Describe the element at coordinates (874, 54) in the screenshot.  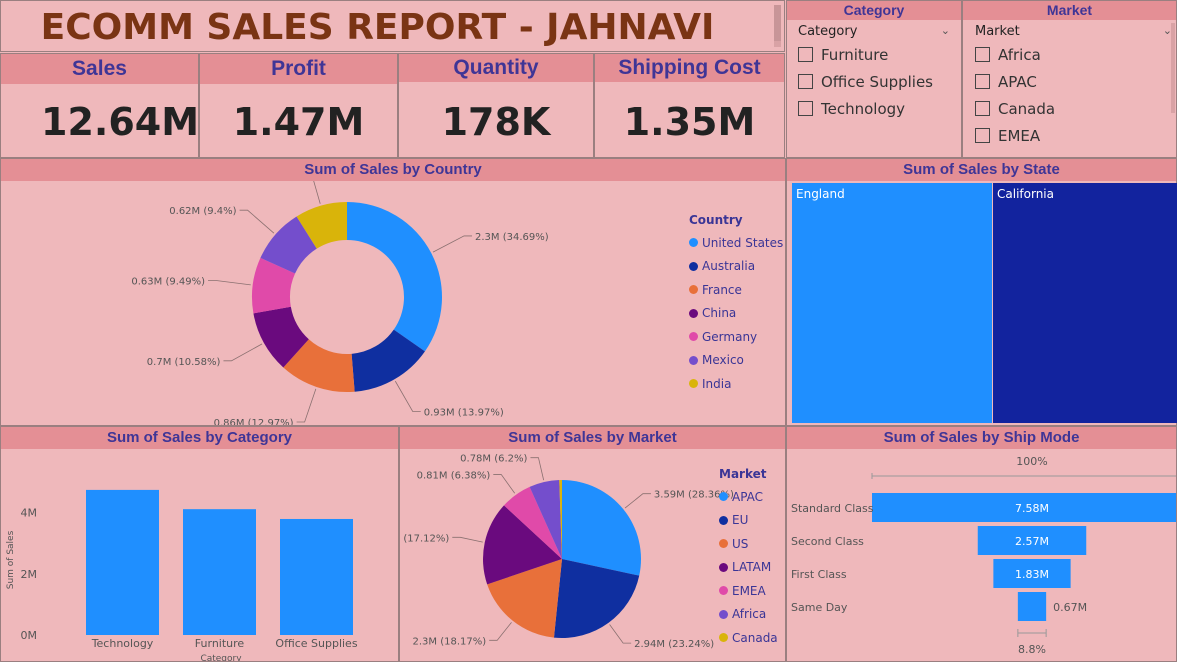
I see `category-item-furniture: Furniture` at that location.